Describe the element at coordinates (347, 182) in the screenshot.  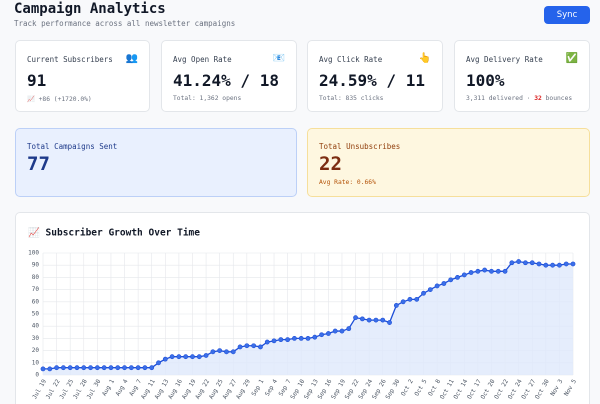
I see `summary-detail: Avg Rate: 0.66%` at that location.